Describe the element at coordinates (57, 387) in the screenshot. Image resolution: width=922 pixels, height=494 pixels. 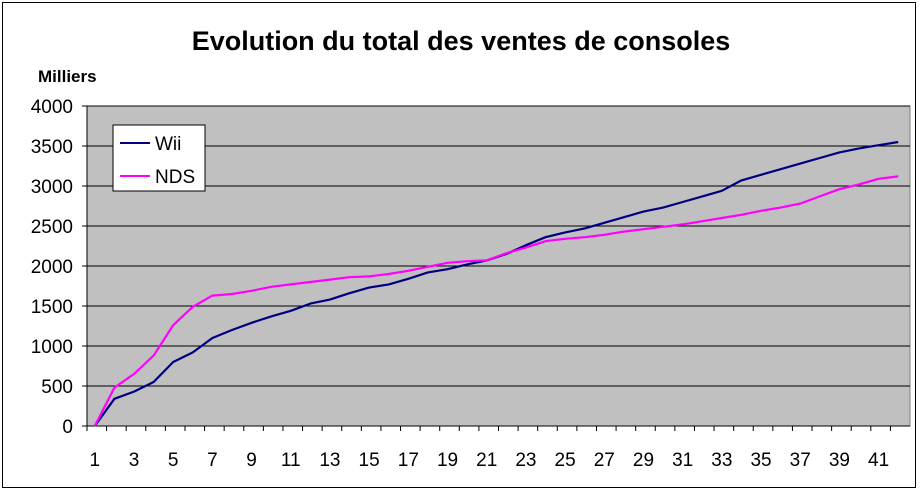
I see `y-tick-label: 500` at that location.